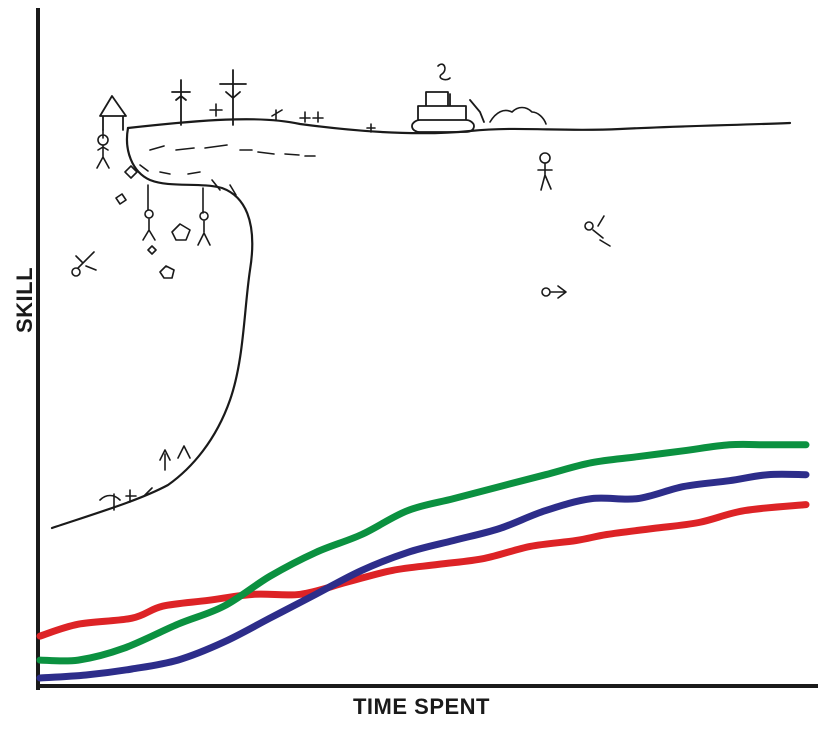 This screenshot has width=818, height=737. Describe the element at coordinates (421, 706) in the screenshot. I see `x-axis-label: TIME SPENT` at that location.